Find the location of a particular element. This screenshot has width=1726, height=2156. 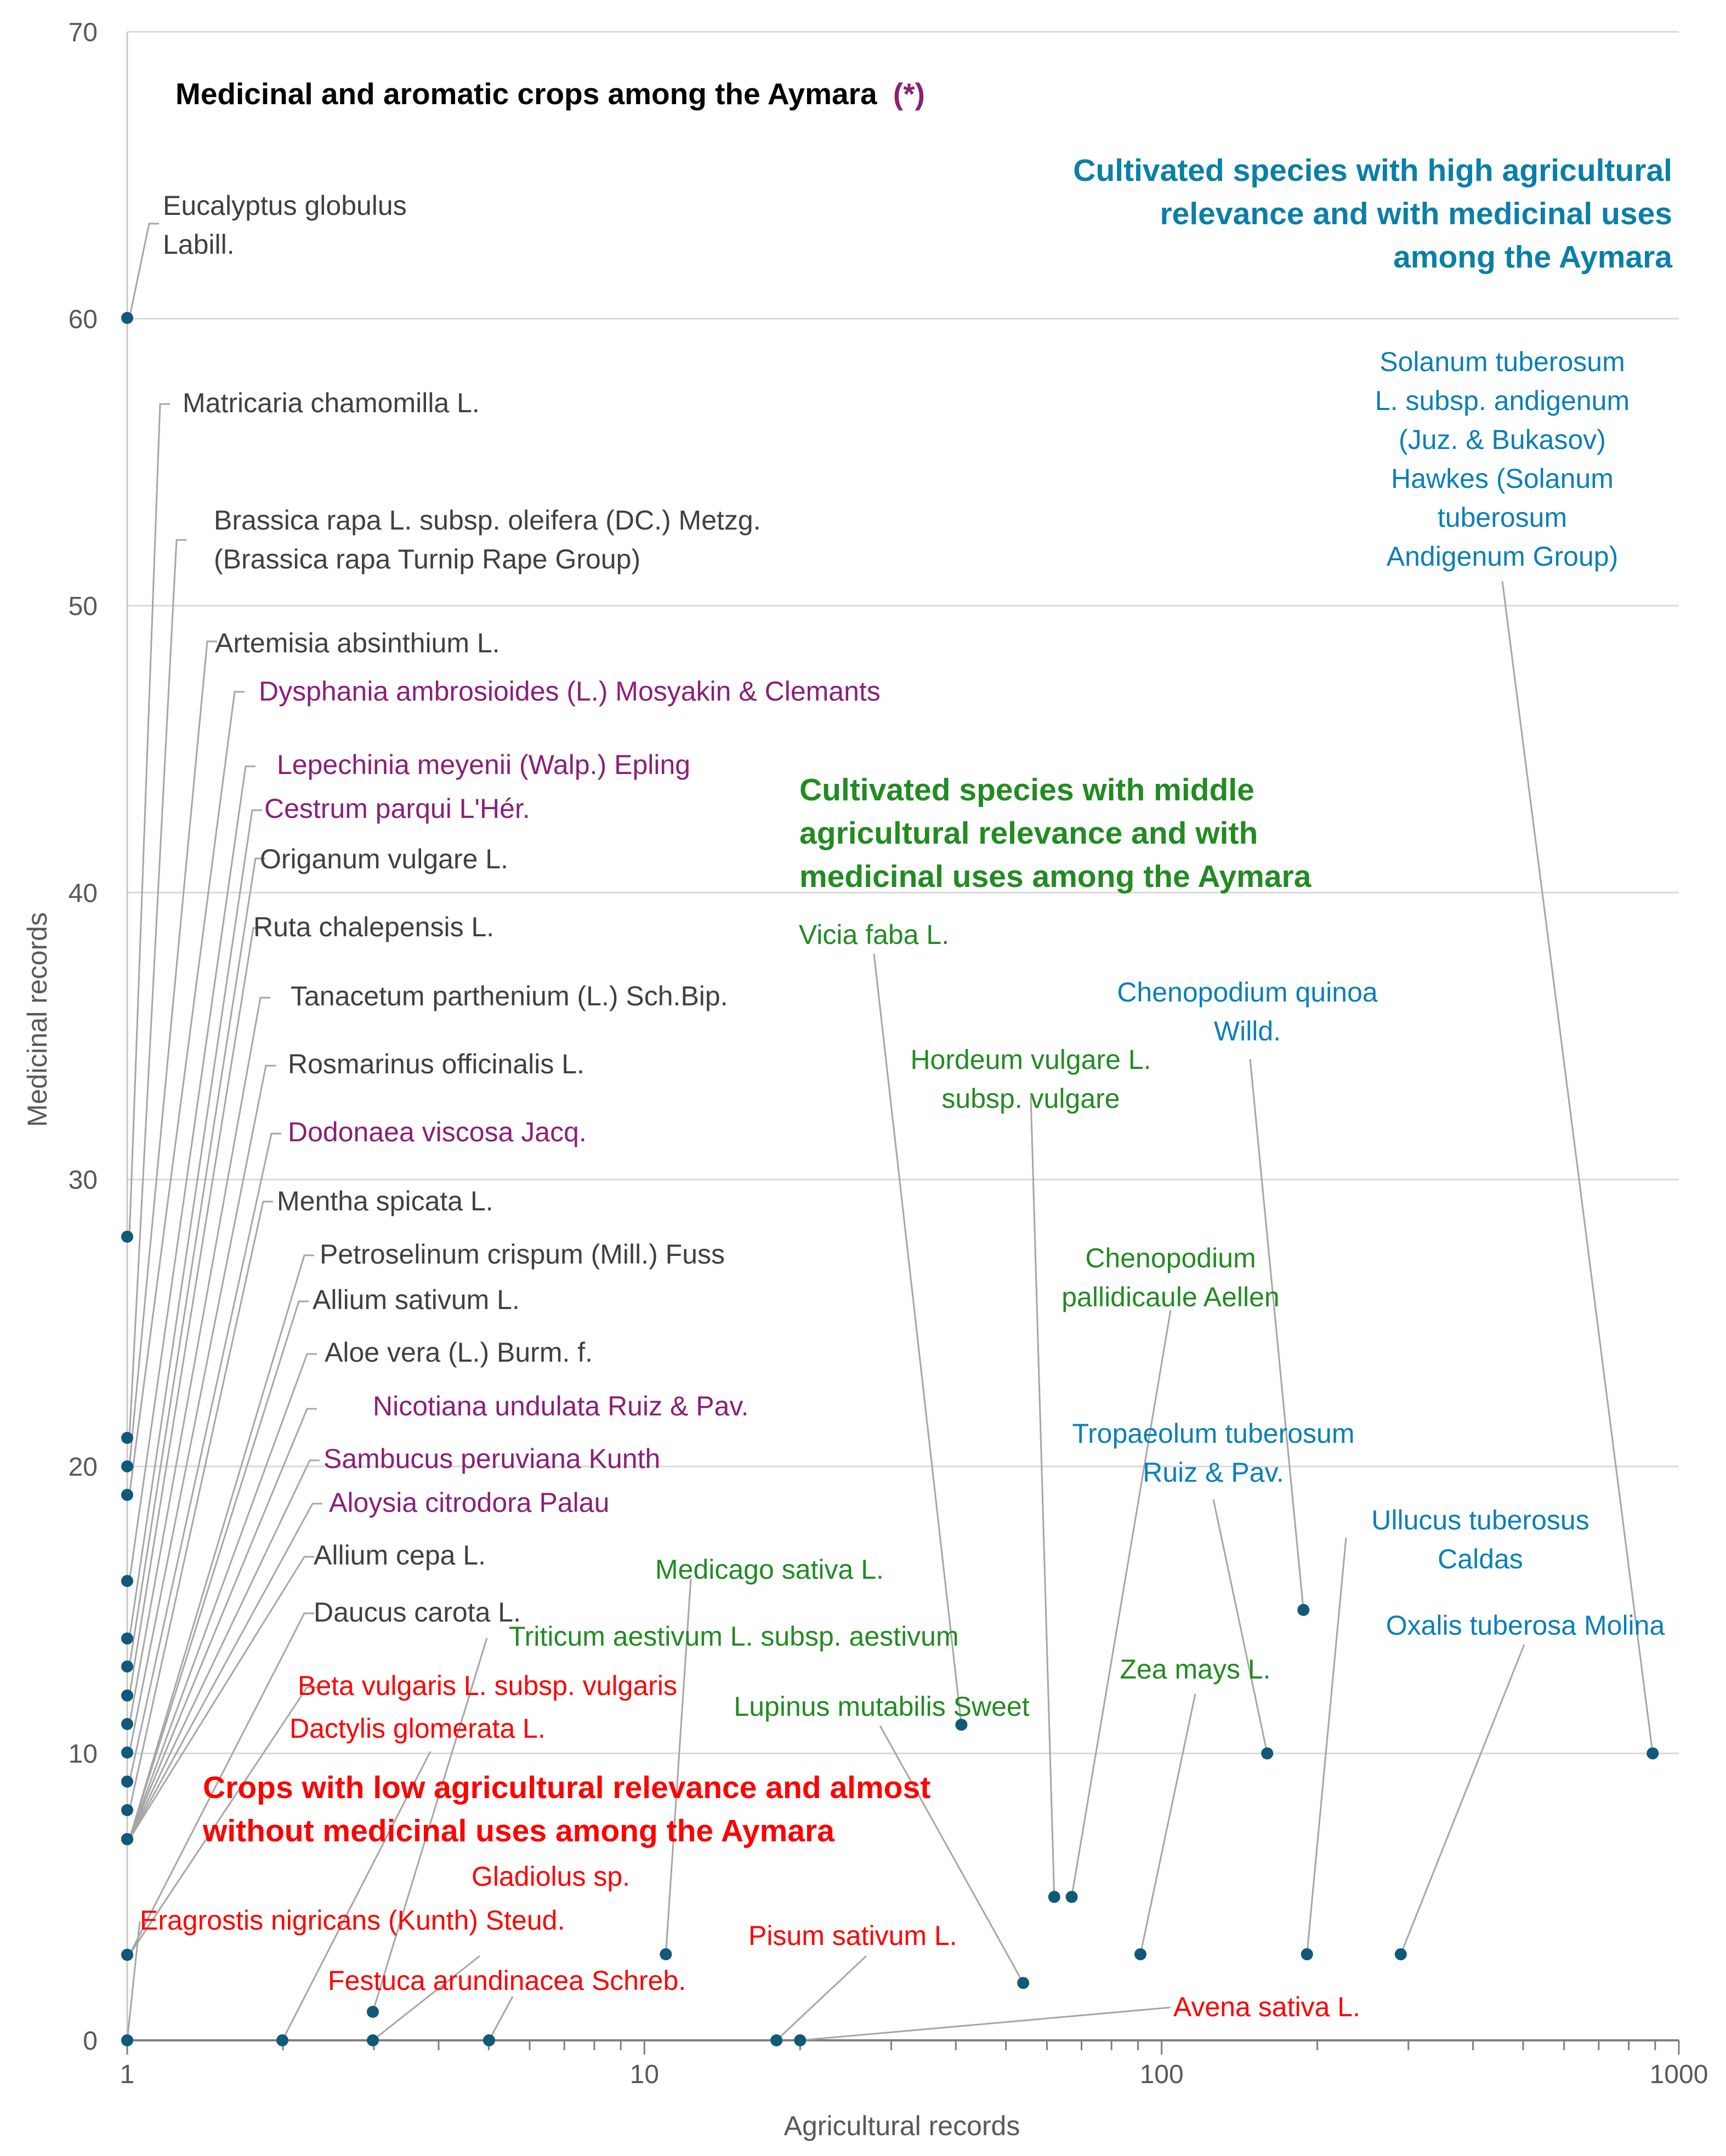

point-dodonaea-viscosa-jacq is located at coordinates (127, 1782).